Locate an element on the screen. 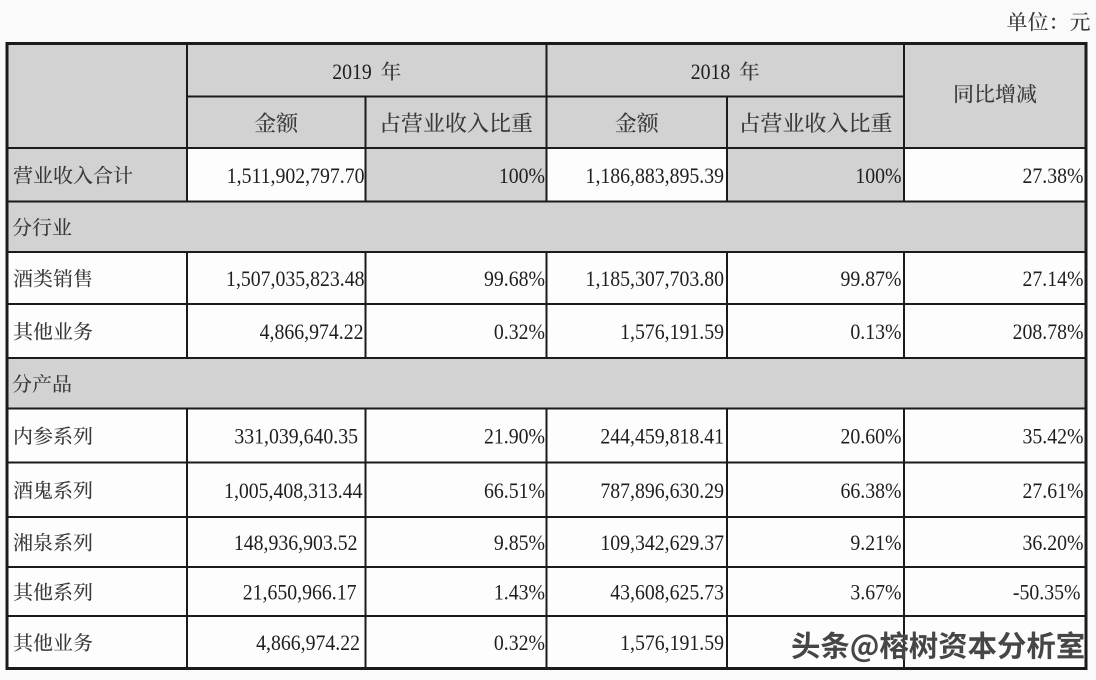 This screenshot has width=1096, height=680. svg-text: 787,896,630.29 is located at coordinates (662, 490).